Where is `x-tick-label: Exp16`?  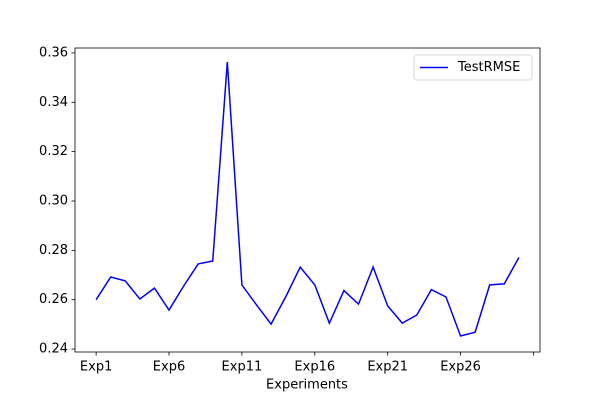 x-tick-label: Exp16 is located at coordinates (314, 367).